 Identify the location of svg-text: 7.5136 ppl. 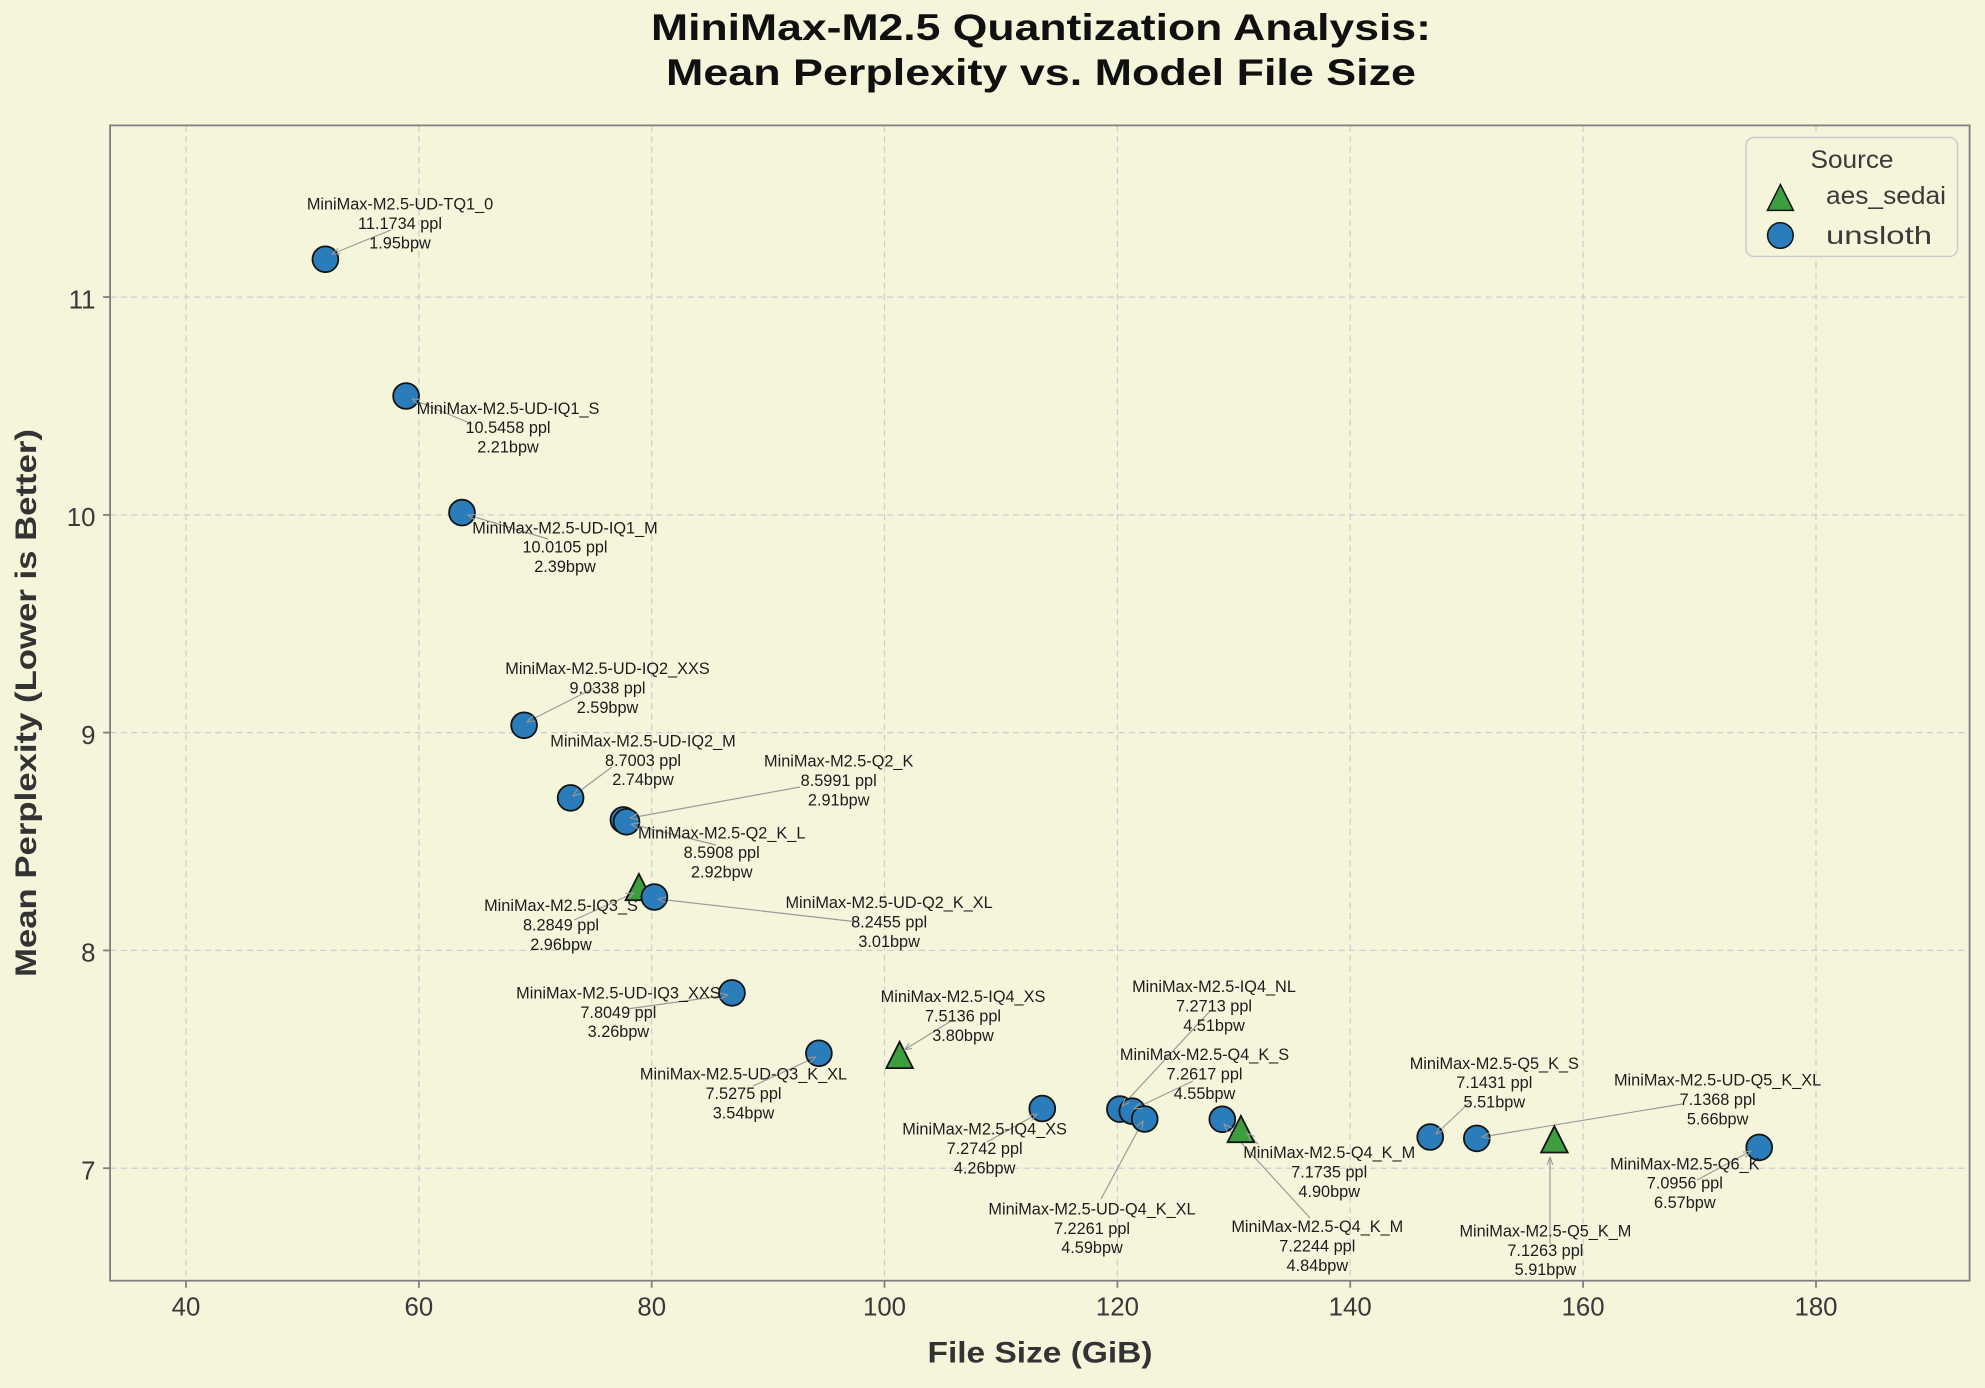
(963, 1017).